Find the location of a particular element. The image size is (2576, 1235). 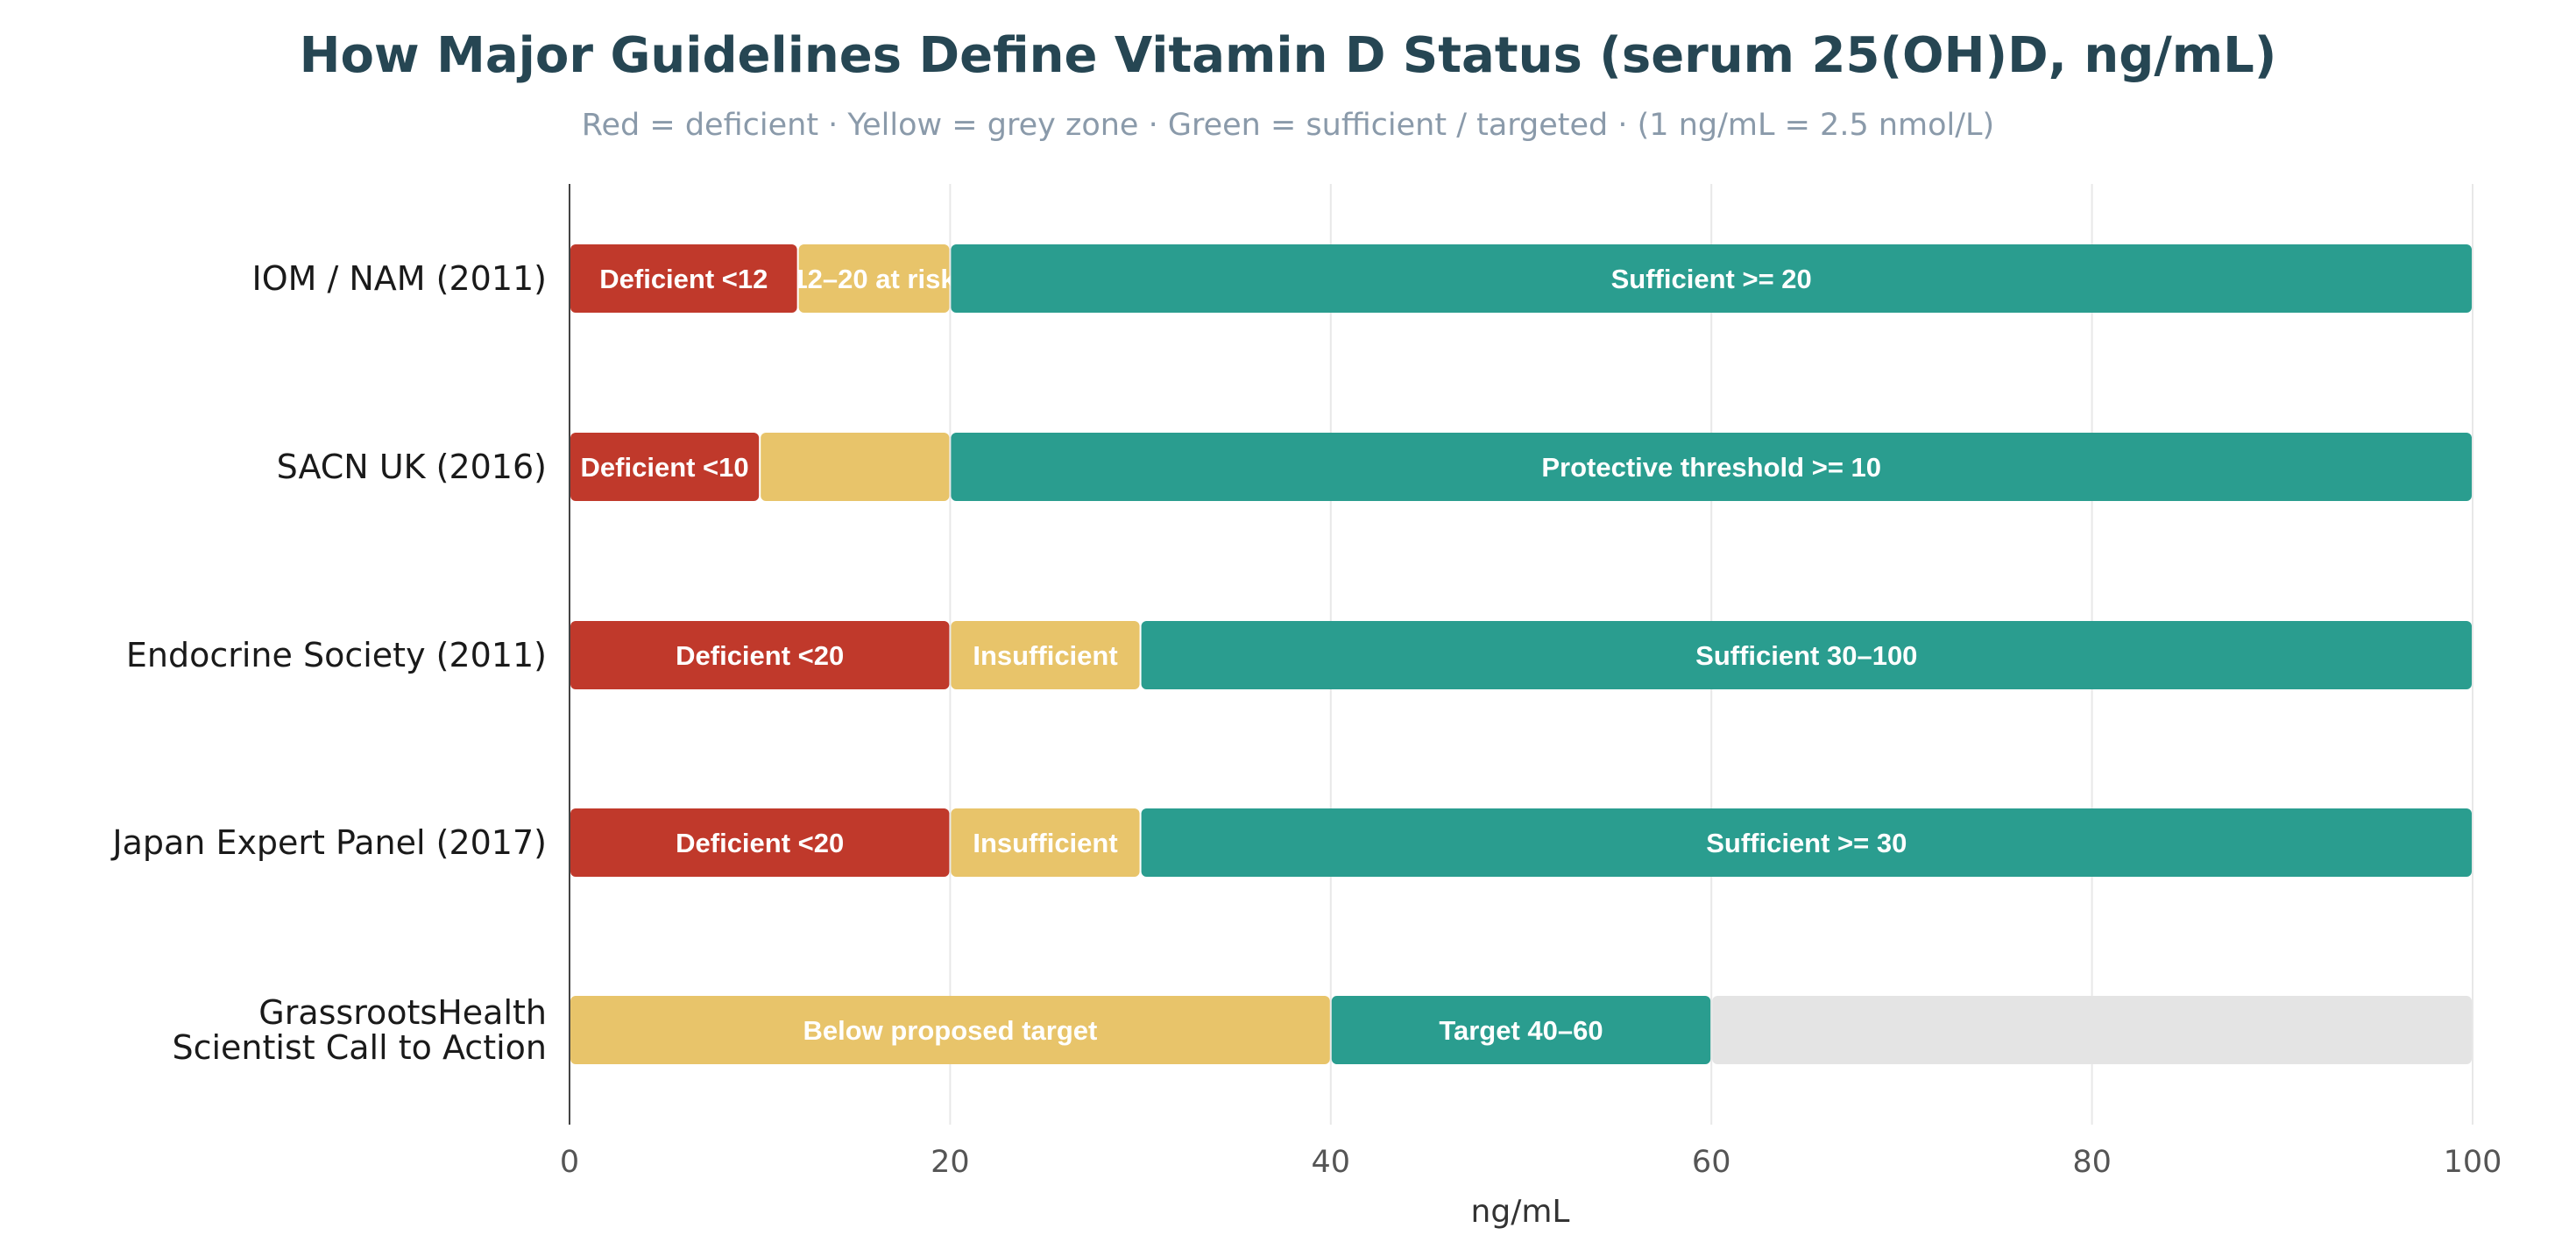

category-label: Endocrine Society (2011) is located at coordinates (336, 655).